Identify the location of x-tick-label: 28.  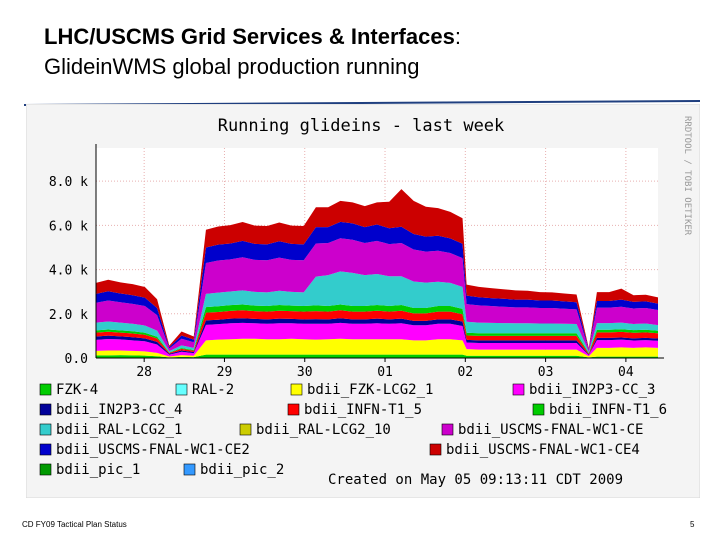
(144, 372).